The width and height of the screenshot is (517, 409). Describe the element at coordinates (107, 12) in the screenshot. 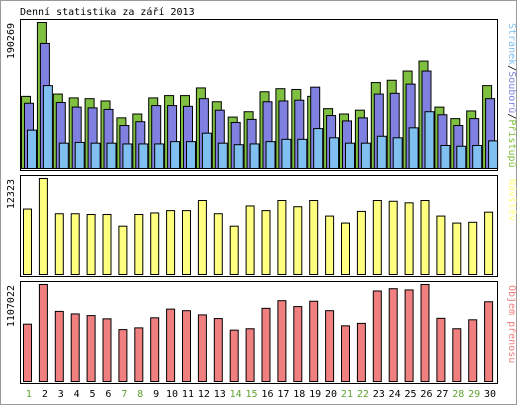

I see `chart-title: Denní statistika za září 2013` at that location.